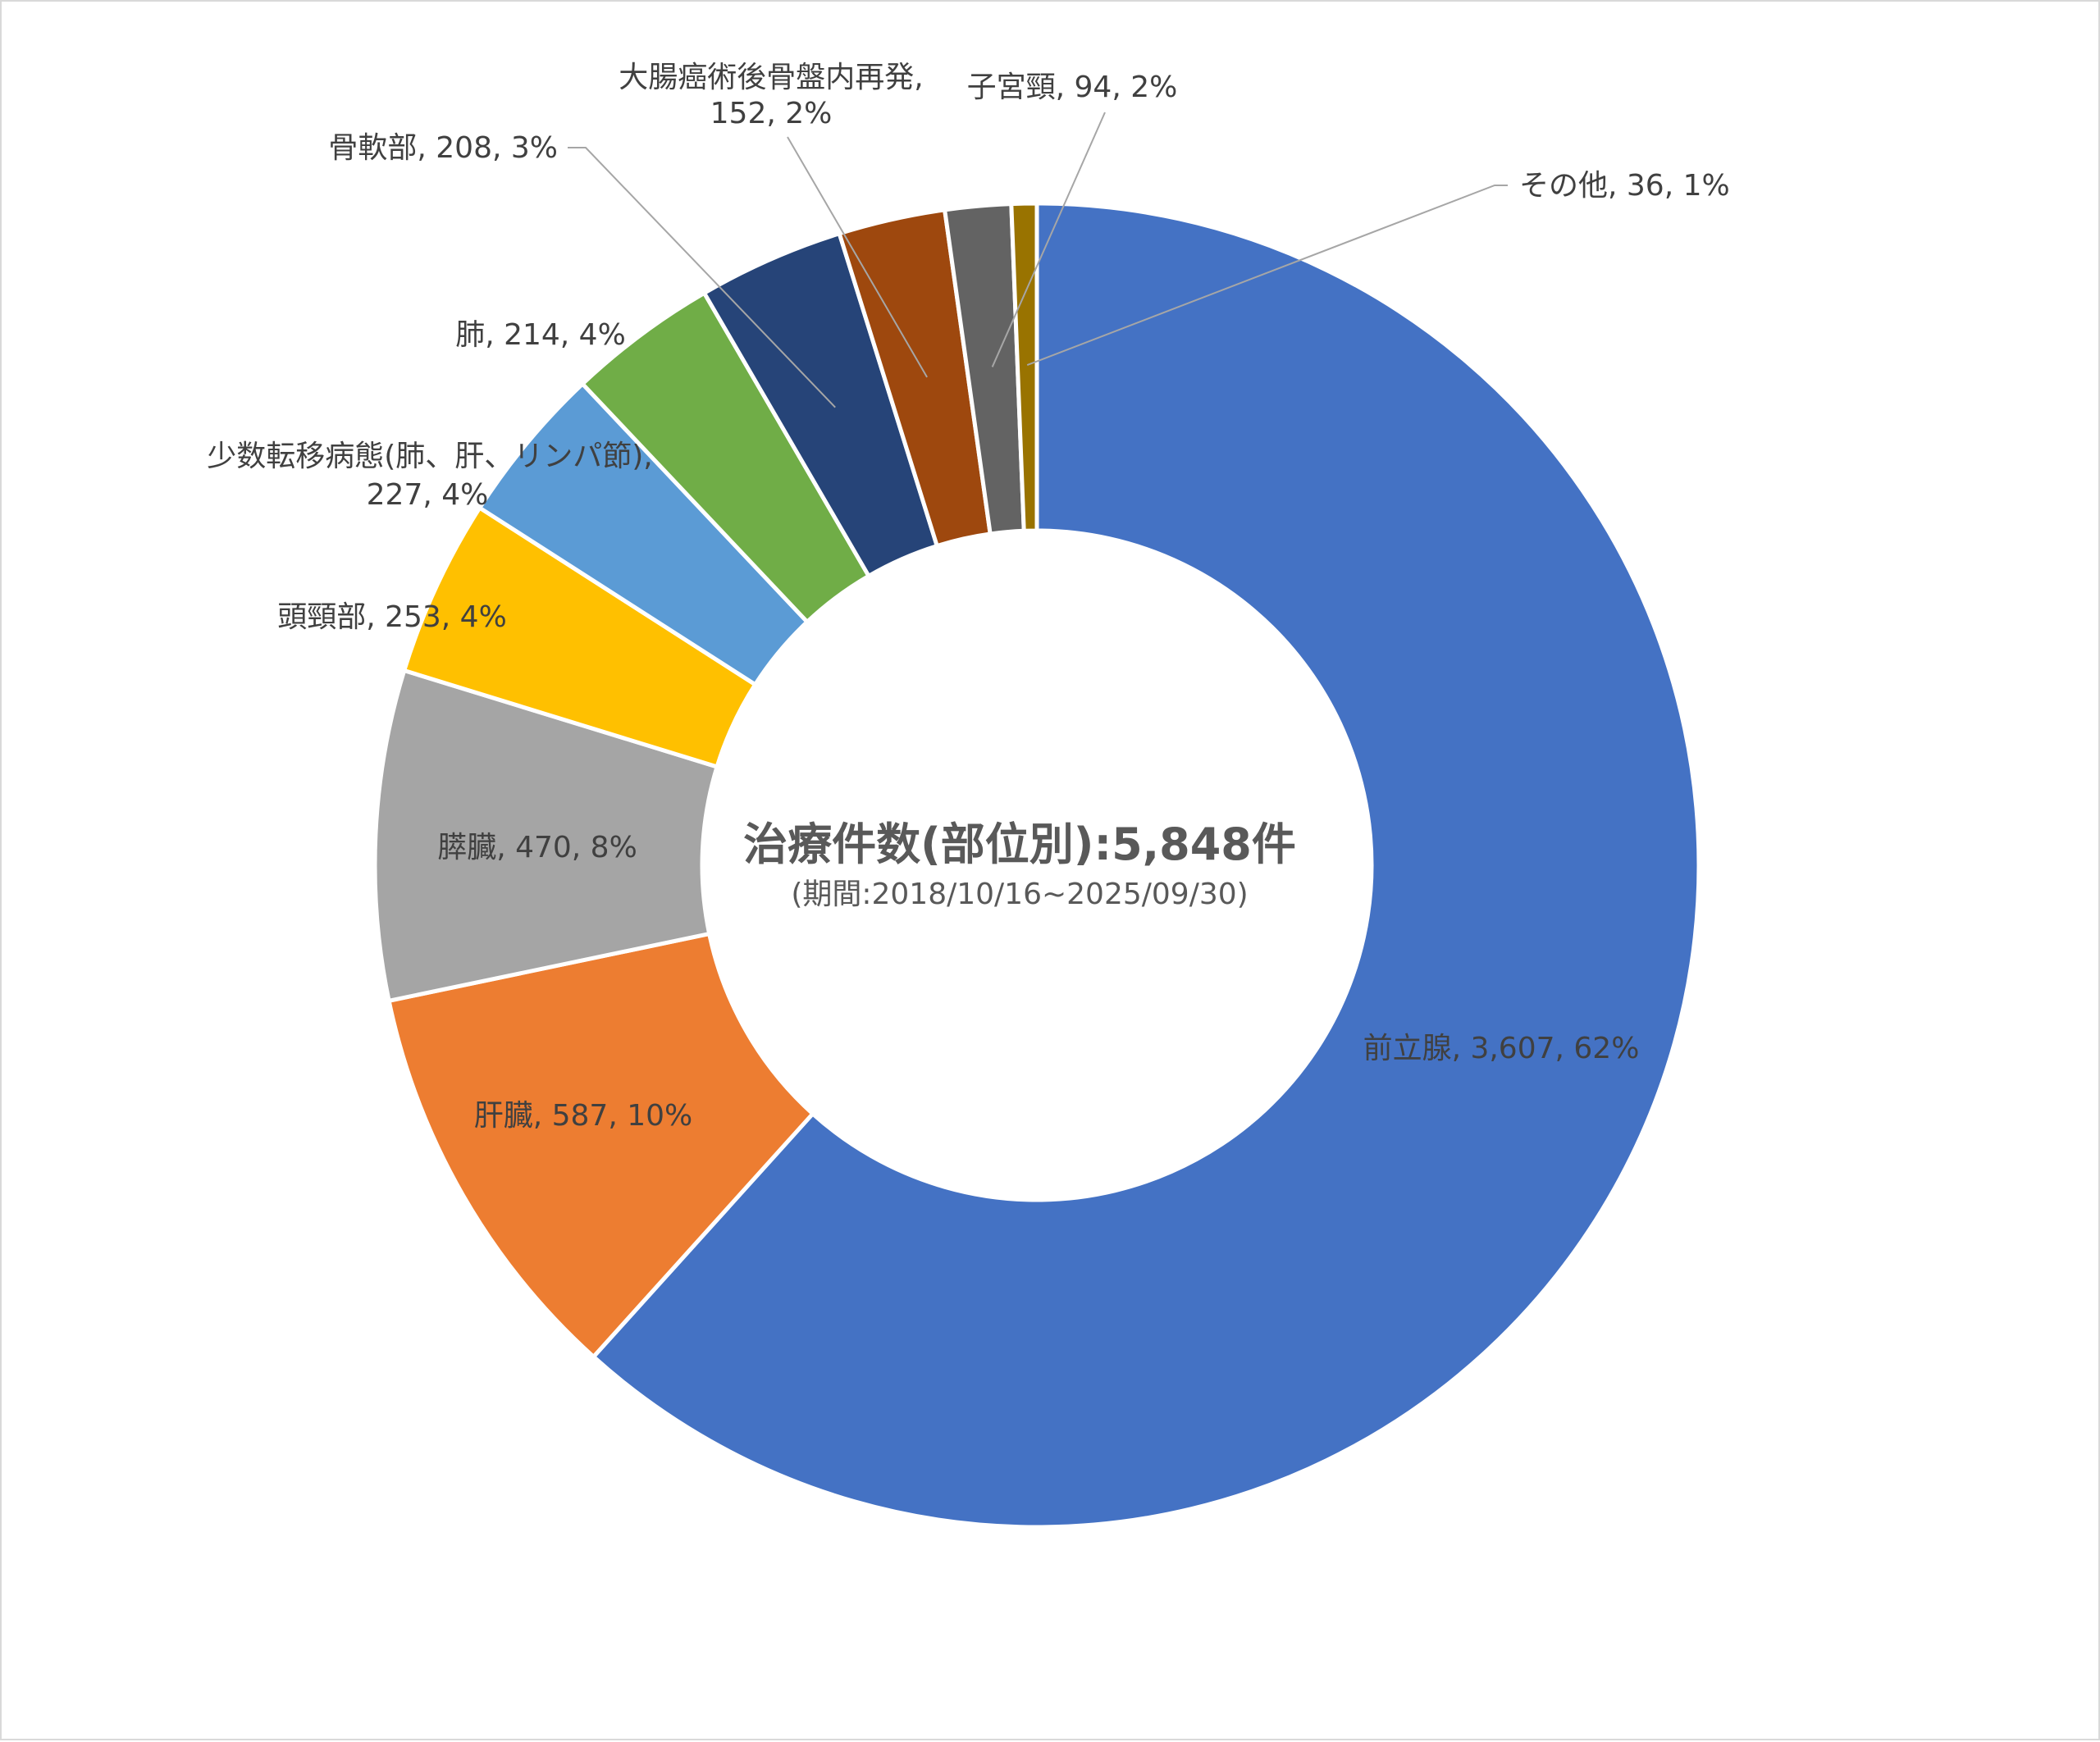 This screenshot has height=1742, width=2100. I want to click on data-label-pancreas: 膵臓, 470, 8%, so click(537, 847).